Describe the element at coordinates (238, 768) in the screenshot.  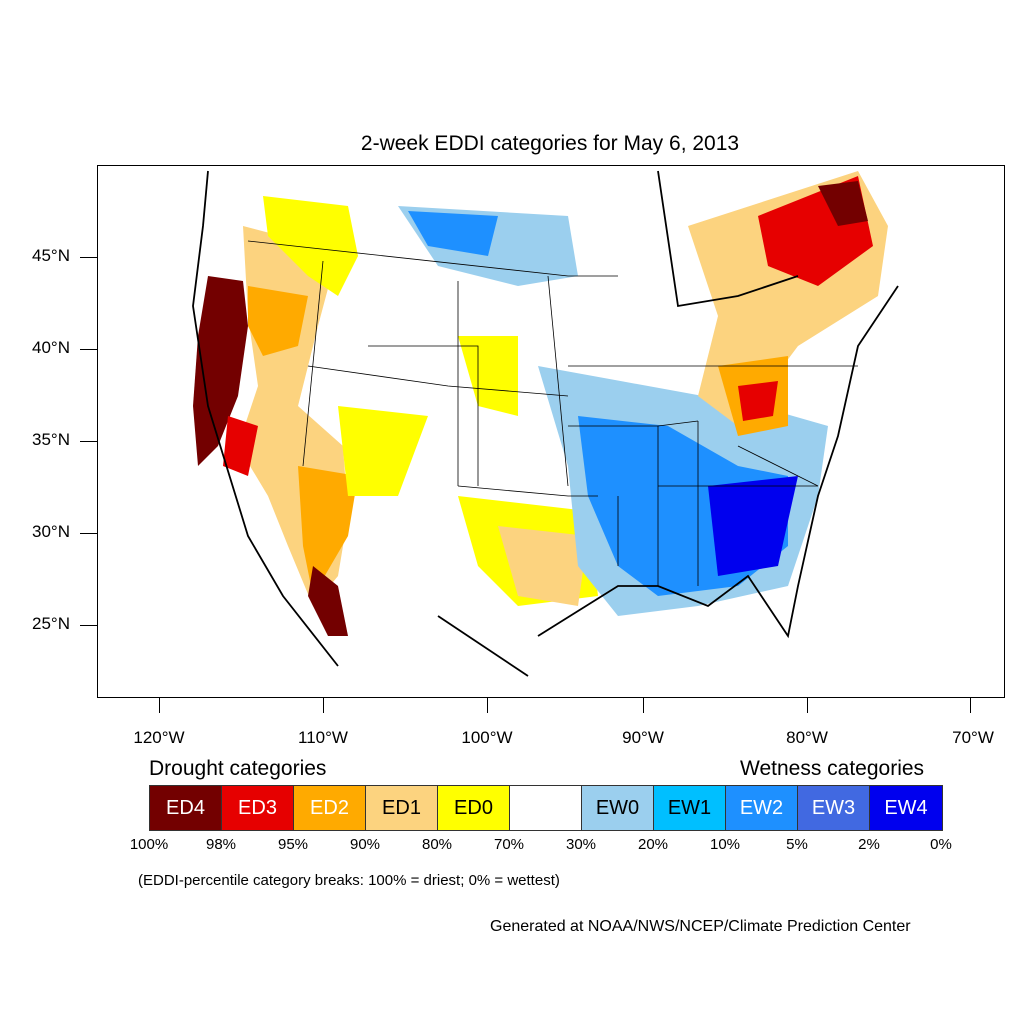
I see `drought-heading: Drought categories` at that location.